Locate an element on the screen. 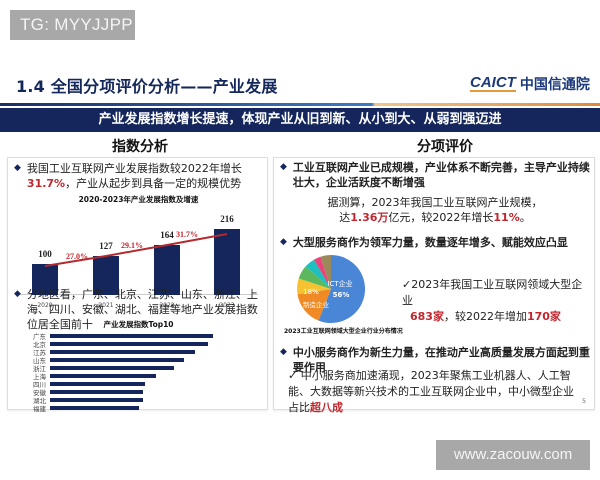 The height and width of the screenshot is (480, 600). value-2020: 100 is located at coordinates (45, 254).